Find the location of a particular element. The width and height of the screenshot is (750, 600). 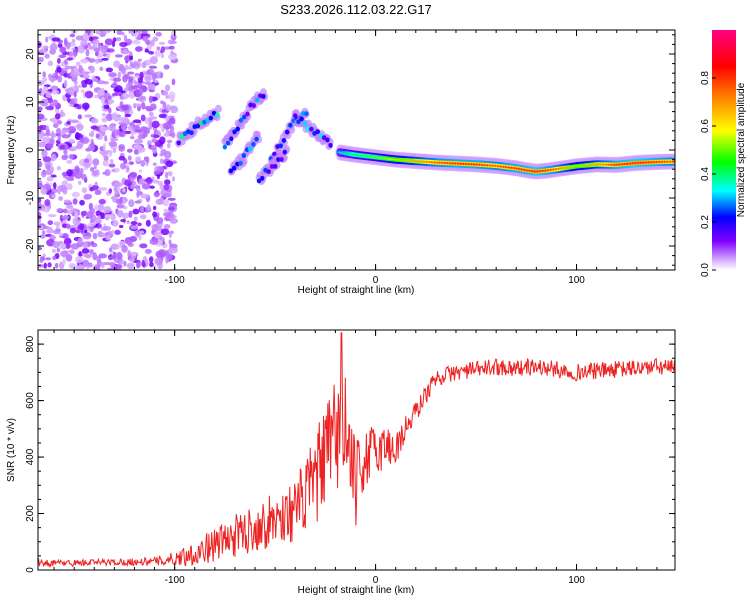

y-tick-label: 400 is located at coordinates (30, 456).